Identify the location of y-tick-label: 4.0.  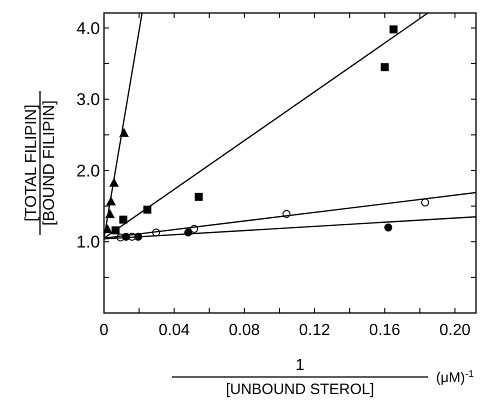
(88, 28).